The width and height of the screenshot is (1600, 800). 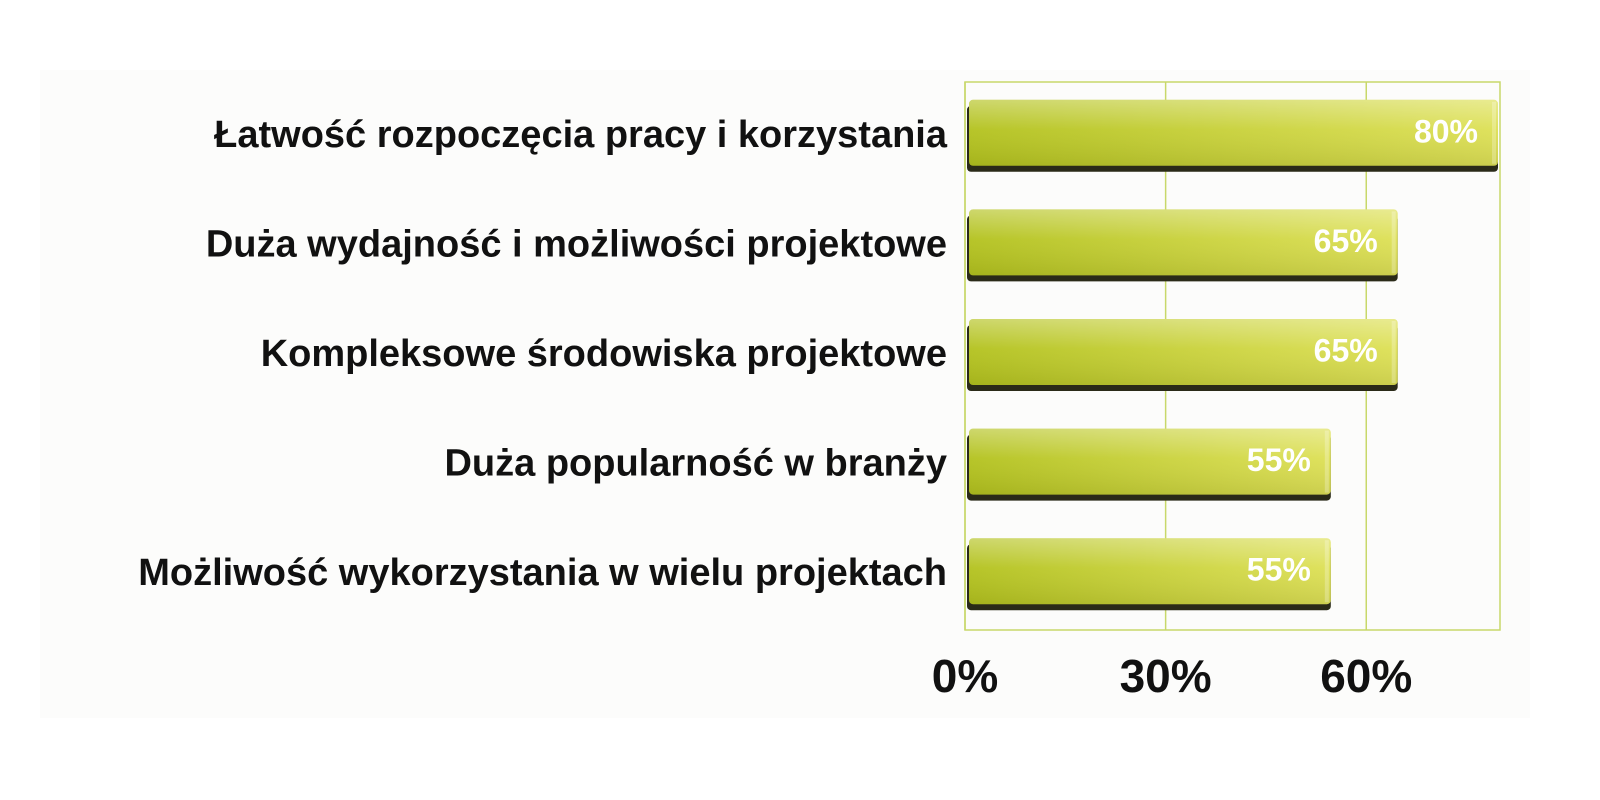 What do you see at coordinates (1446, 131) in the screenshot?
I see `value-label-1: 80%` at bounding box center [1446, 131].